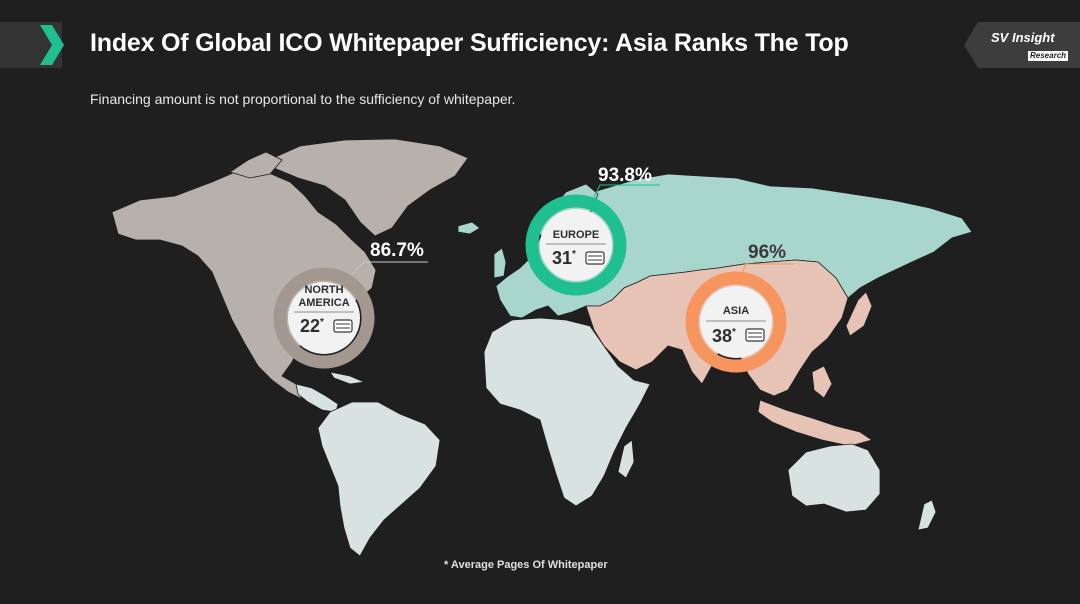  What do you see at coordinates (347, 378) in the screenshot?
I see `caribbean-islands` at bounding box center [347, 378].